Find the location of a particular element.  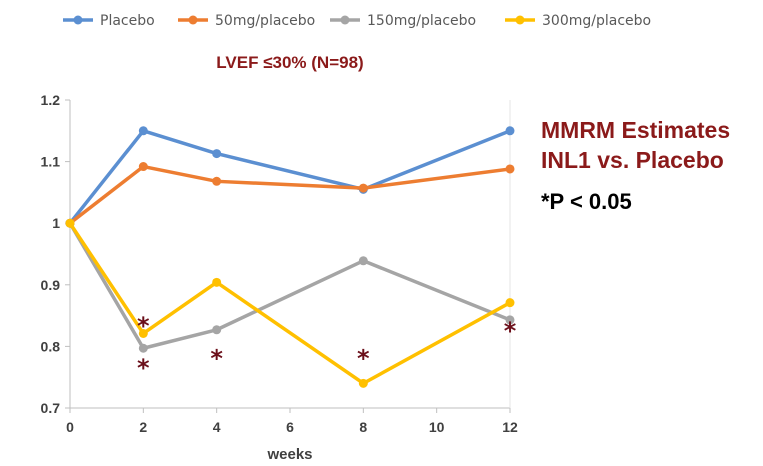

x-tick-label: 2 is located at coordinates (143, 427).